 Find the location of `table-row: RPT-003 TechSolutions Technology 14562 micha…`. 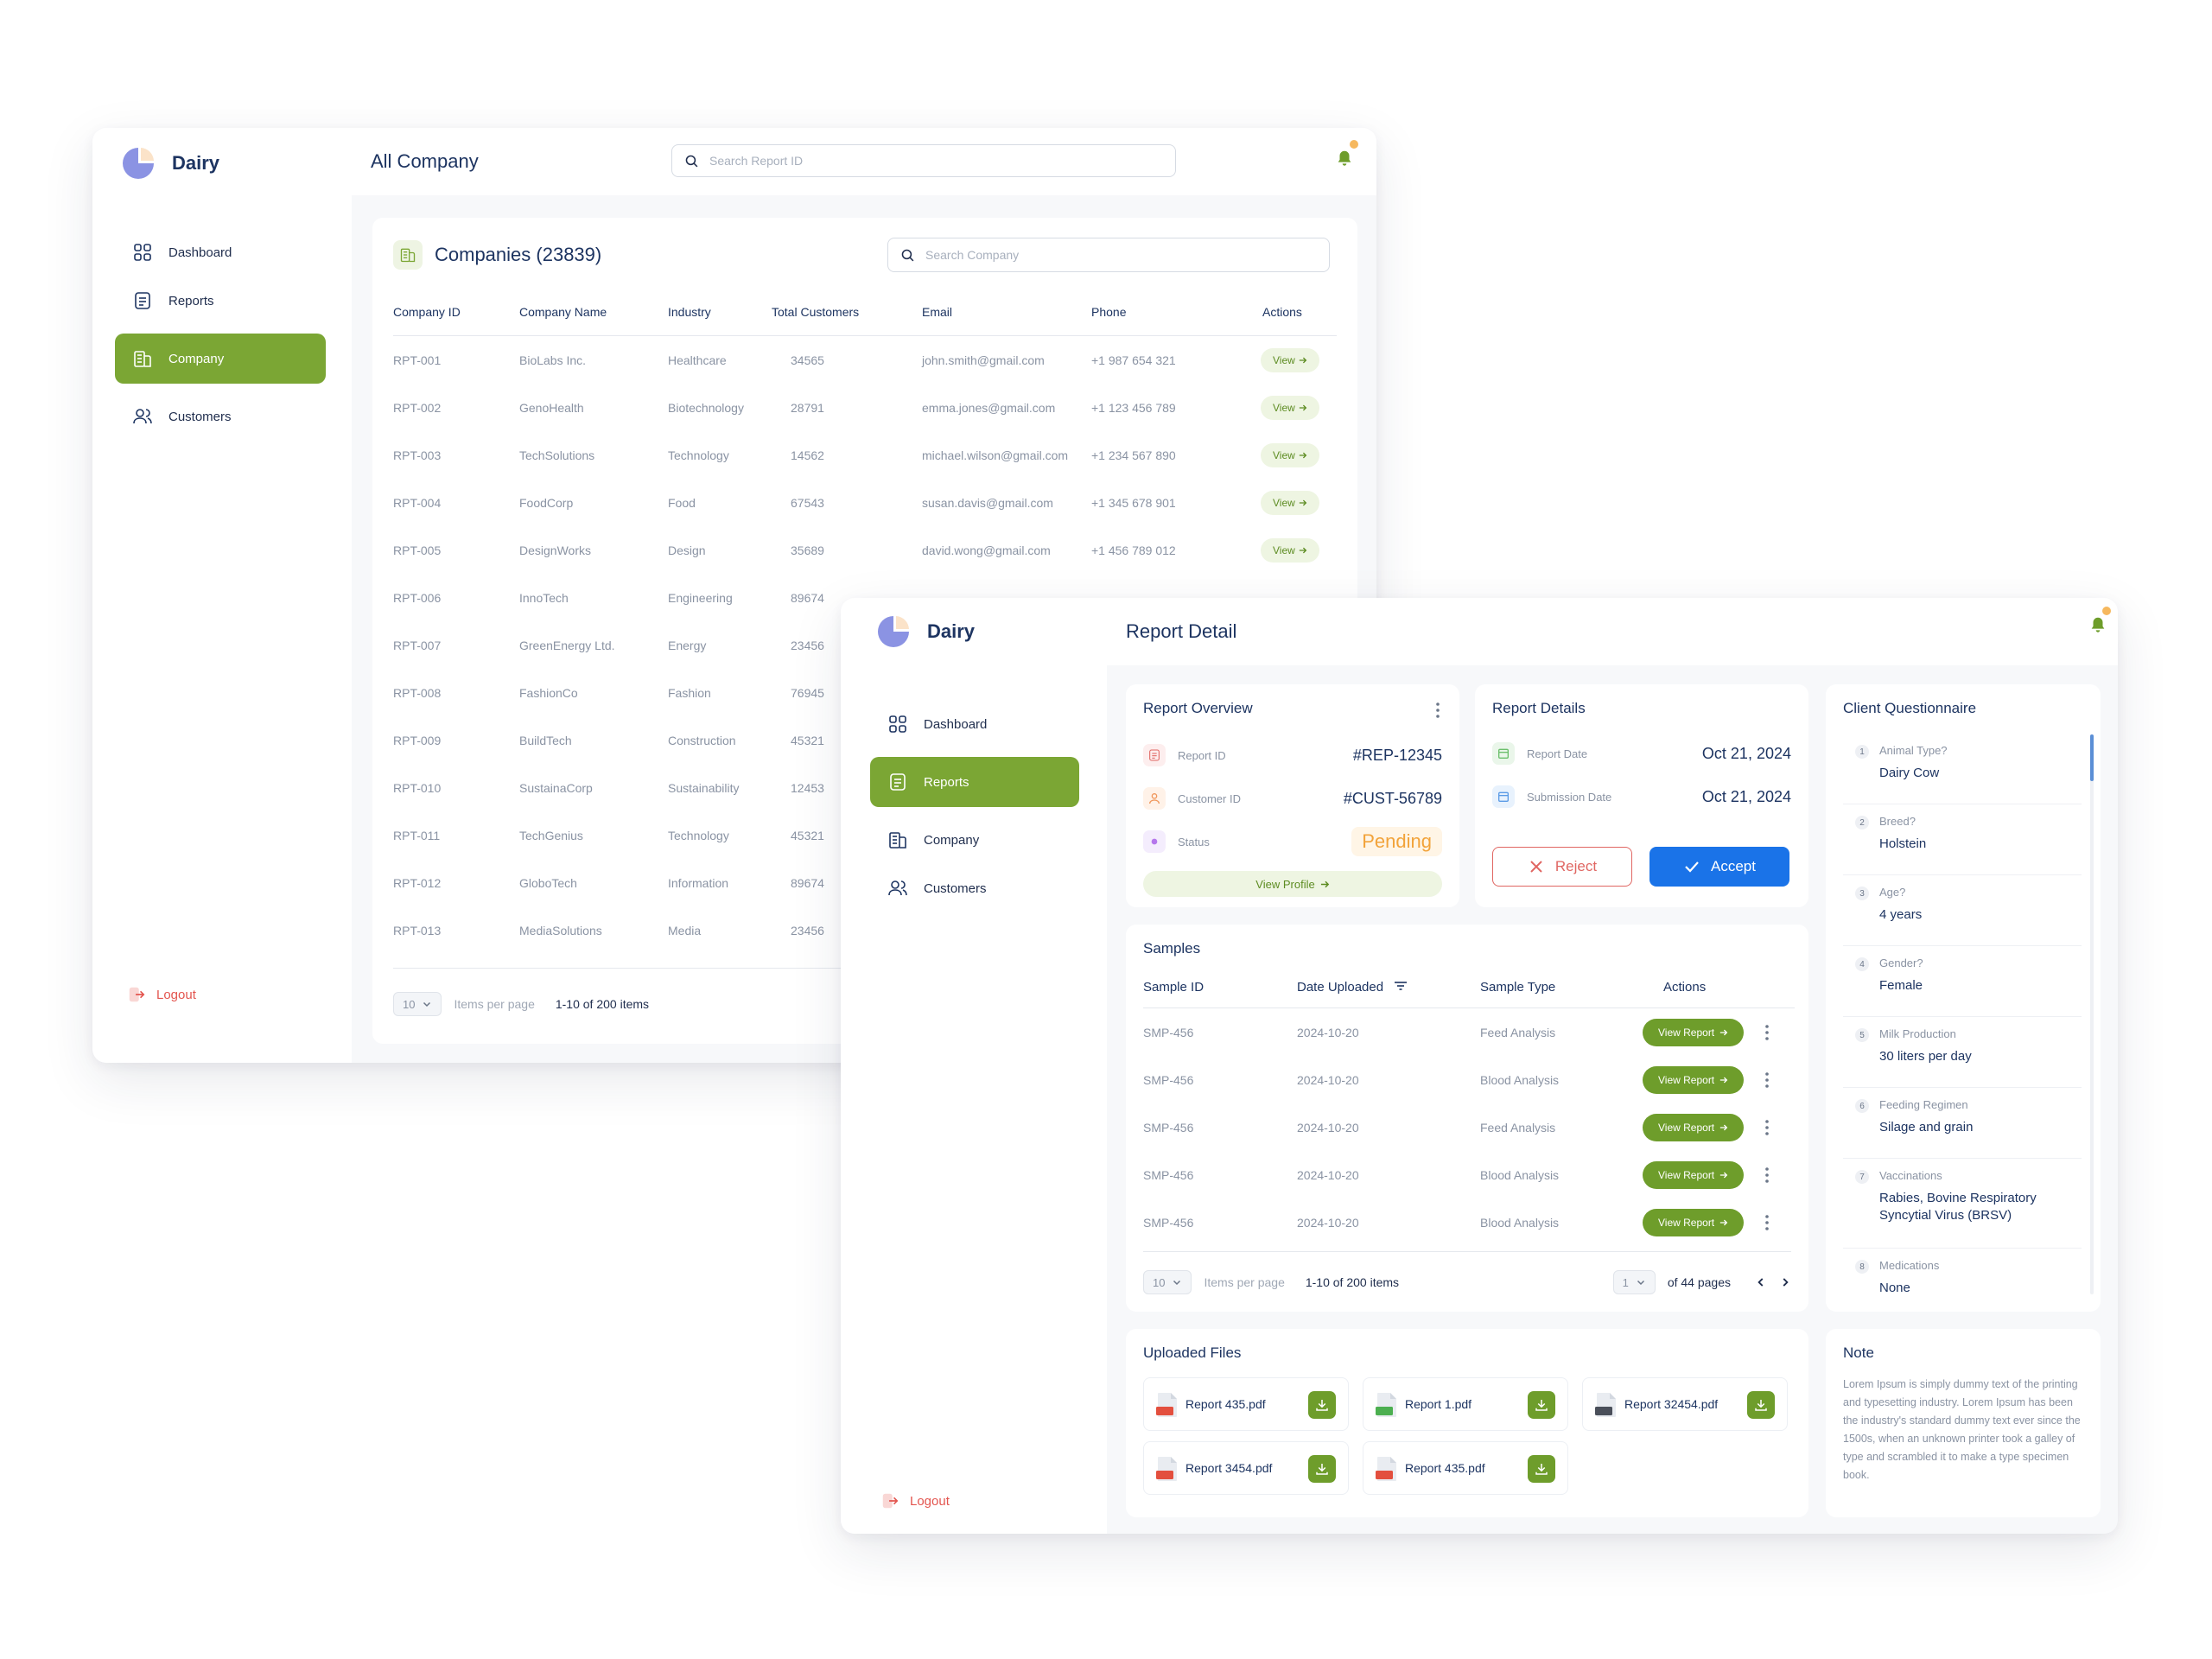

table-row: RPT-003 TechSolutions Technology 14562 micha… is located at coordinates (865, 455).